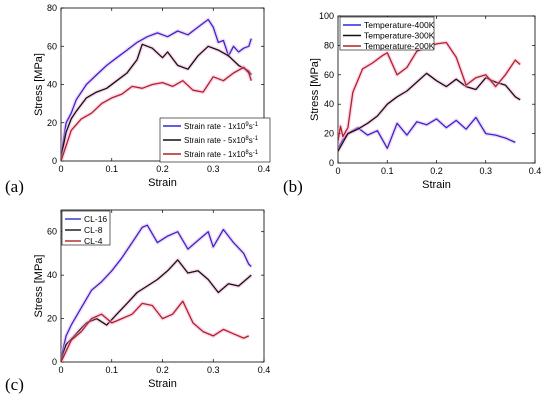 The width and height of the screenshot is (550, 400). I want to click on panel-label-a: (a), so click(14, 186).